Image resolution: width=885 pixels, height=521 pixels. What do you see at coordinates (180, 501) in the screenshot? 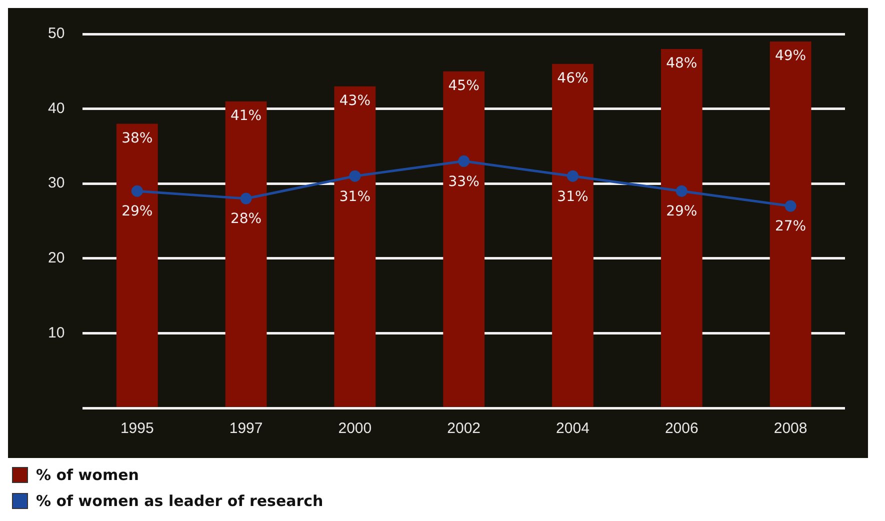
I see `legend-label: % of women as leader of research` at bounding box center [180, 501].